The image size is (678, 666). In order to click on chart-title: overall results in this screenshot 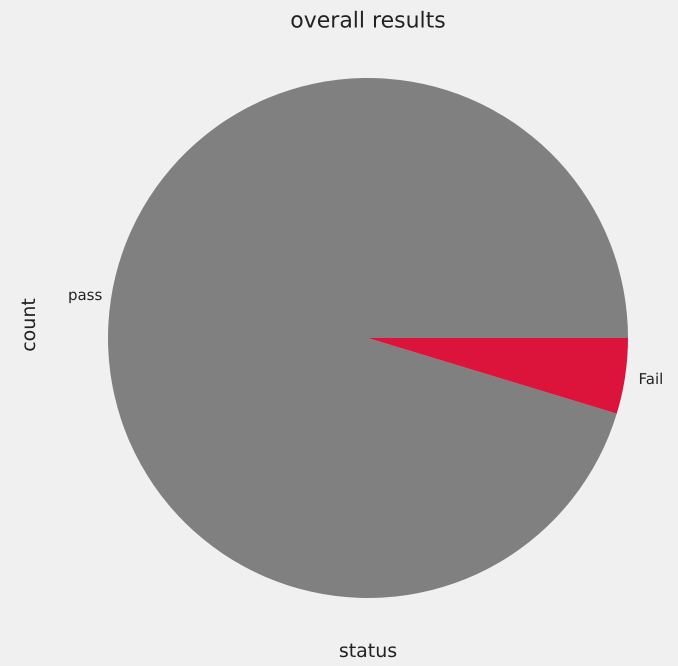, I will do `click(368, 21)`.